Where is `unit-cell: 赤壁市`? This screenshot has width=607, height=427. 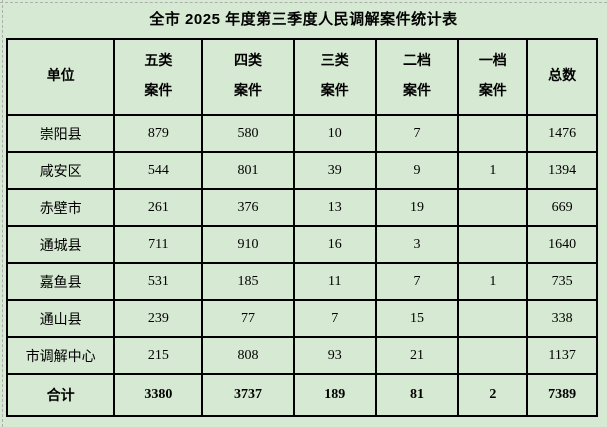
unit-cell: 赤壁市 is located at coordinates (60, 207).